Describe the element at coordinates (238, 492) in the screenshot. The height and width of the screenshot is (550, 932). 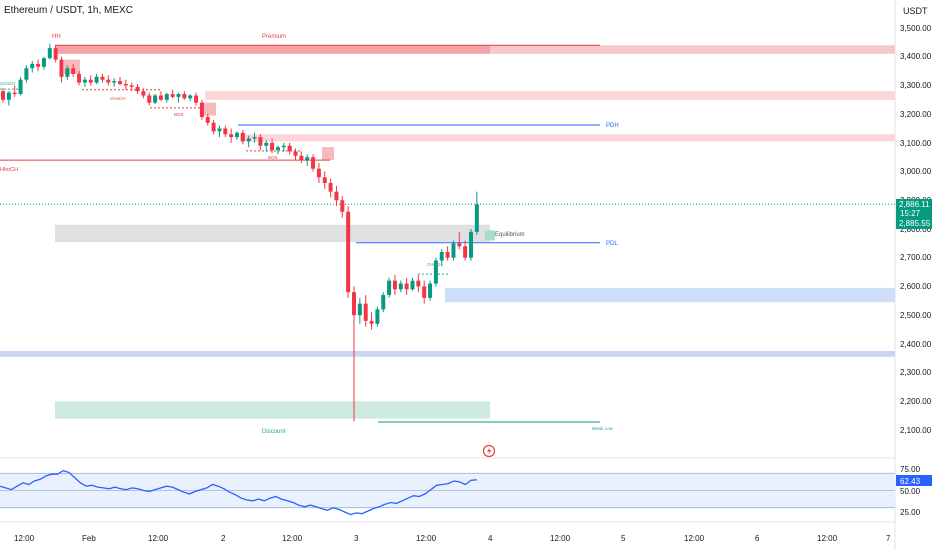
I see `rsi-line` at that location.